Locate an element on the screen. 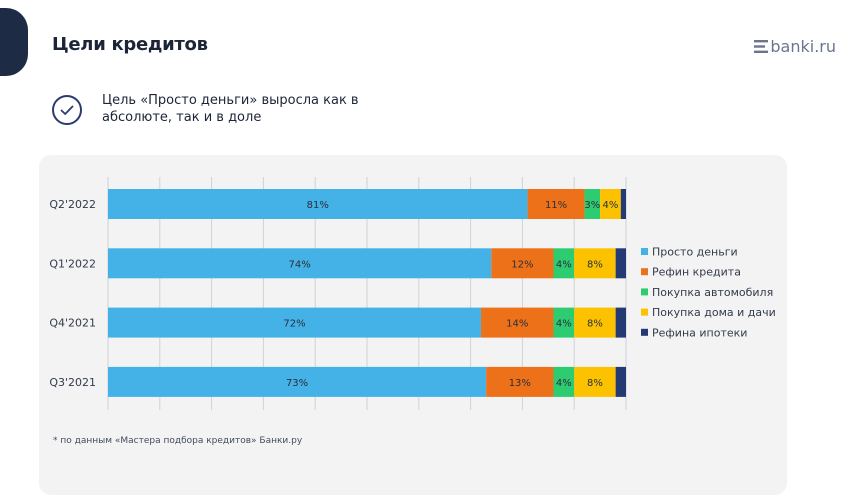 The image size is (860, 495). data-label: 11% is located at coordinates (556, 205).